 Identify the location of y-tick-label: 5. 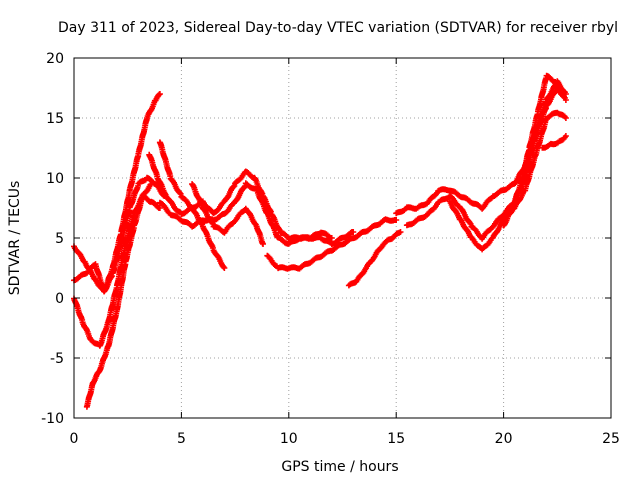
(59, 239).